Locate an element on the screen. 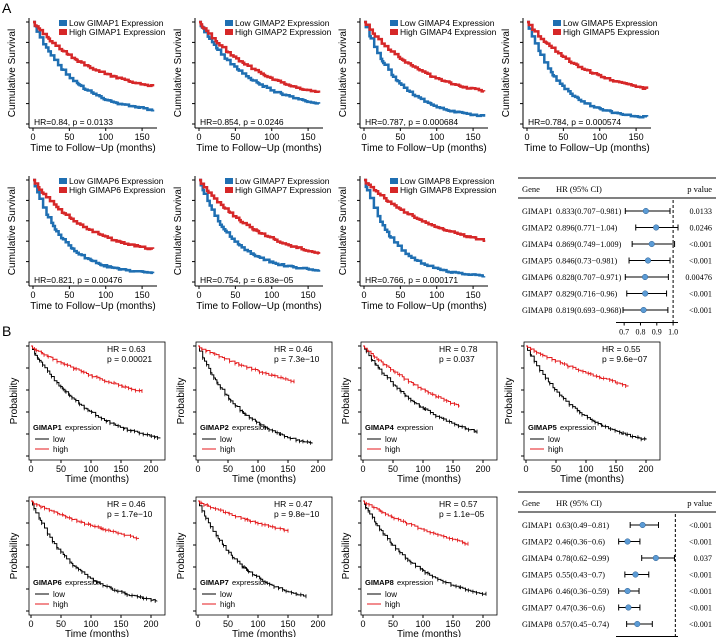 The height and width of the screenshot is (637, 719). legend-label-high: High GIMAP6 Expression is located at coordinates (117, 190).